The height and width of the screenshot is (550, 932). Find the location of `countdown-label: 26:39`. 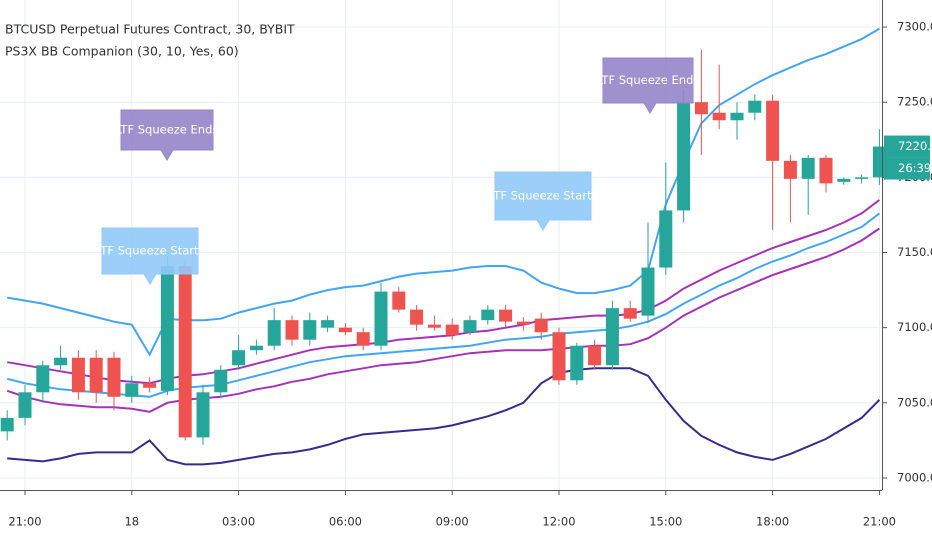

countdown-label: 26:39 is located at coordinates (914, 168).